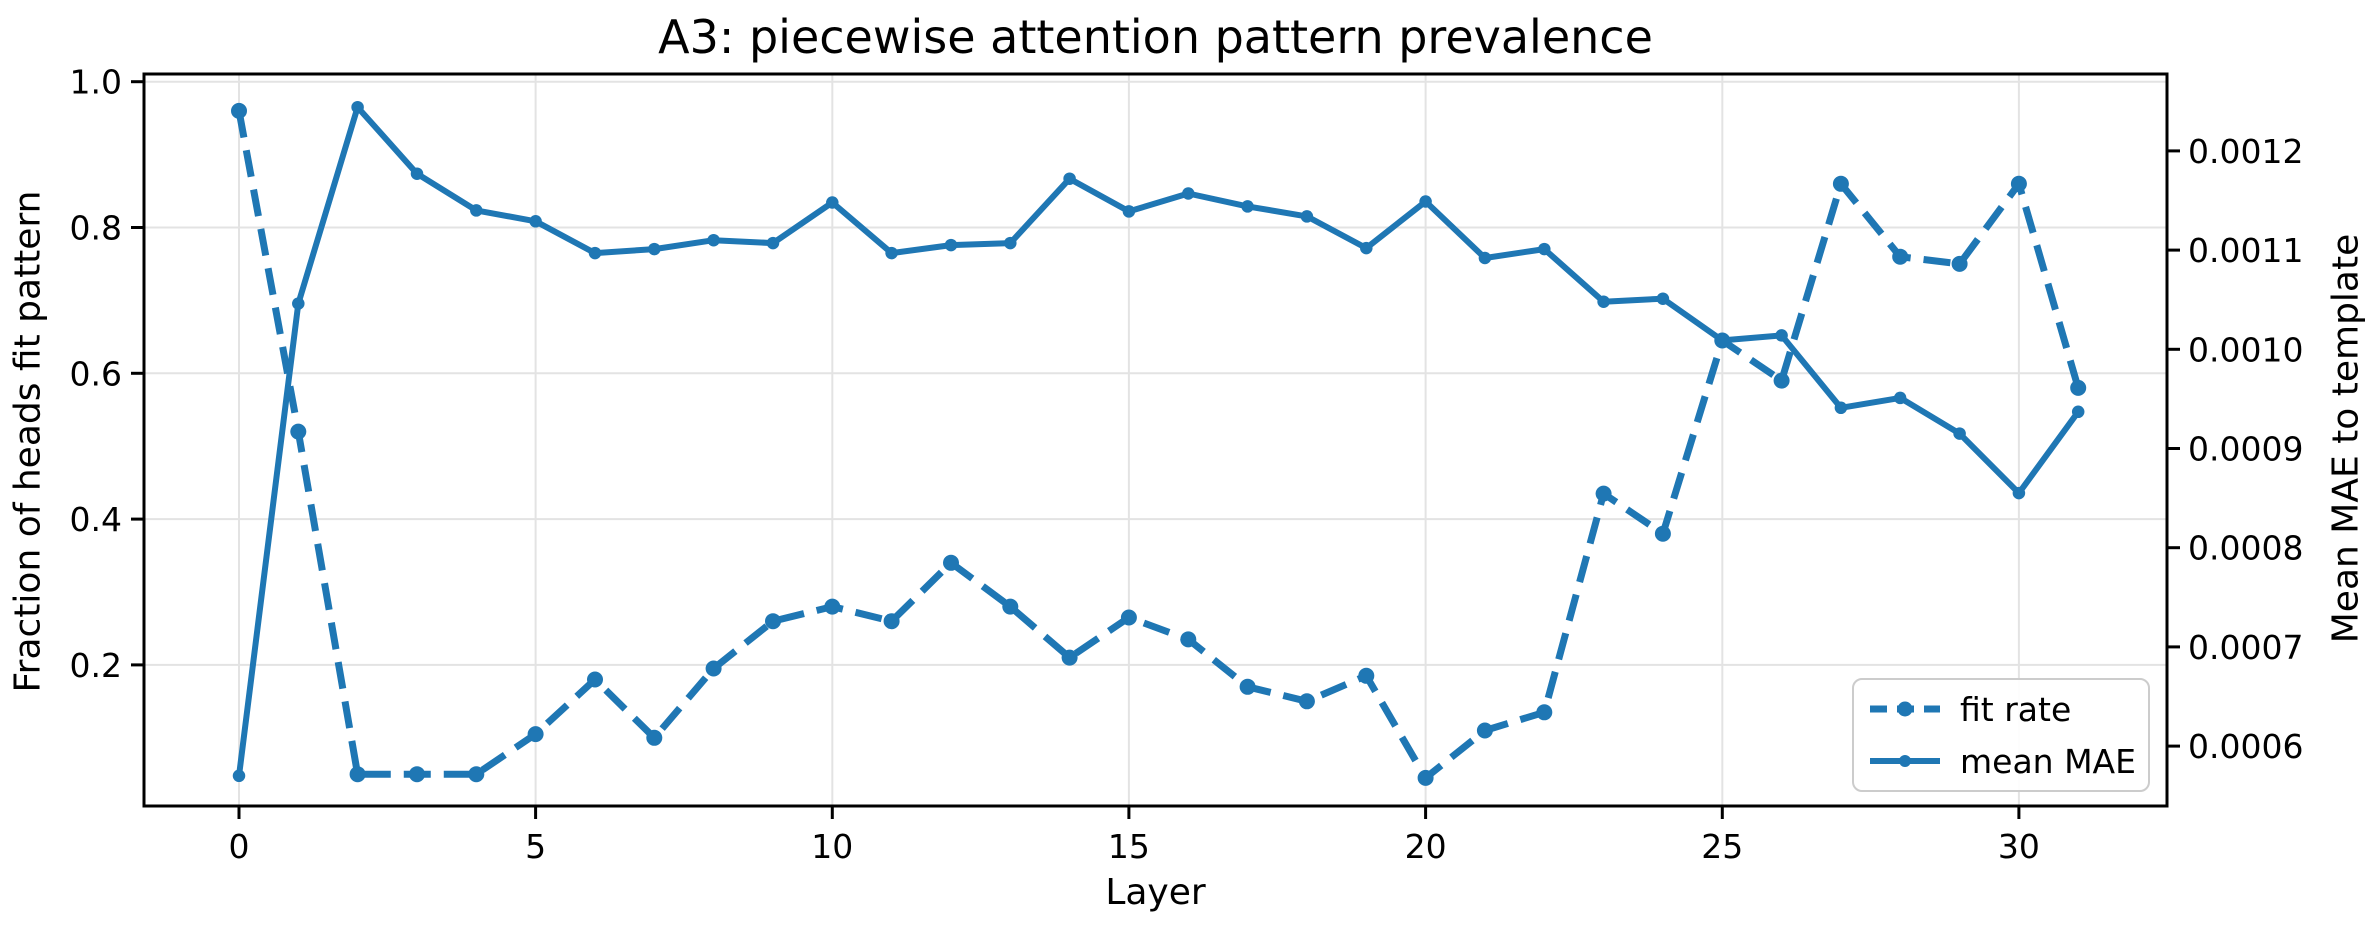 The width and height of the screenshot is (2376, 932). I want to click on mean-mae-line-sample, so click(1905, 761).